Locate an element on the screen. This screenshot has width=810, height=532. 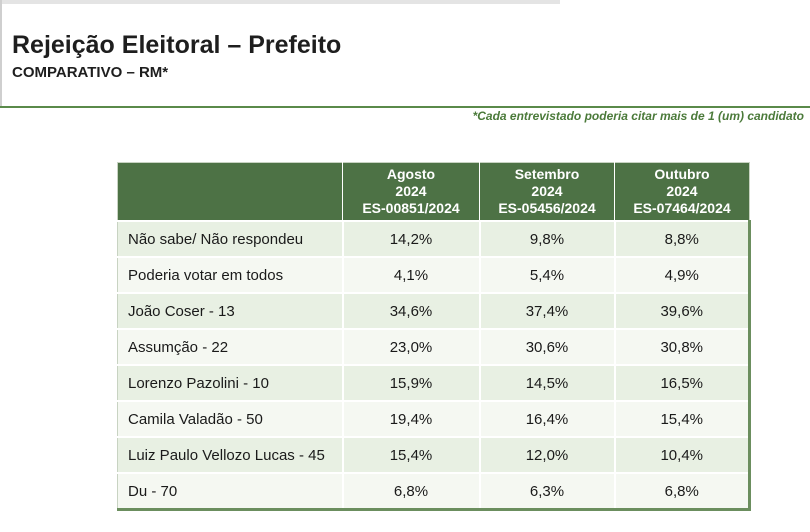
table-row: Não sabe/ Não respondeu 14,2% 9,8% 8,8% is located at coordinates (434, 238).